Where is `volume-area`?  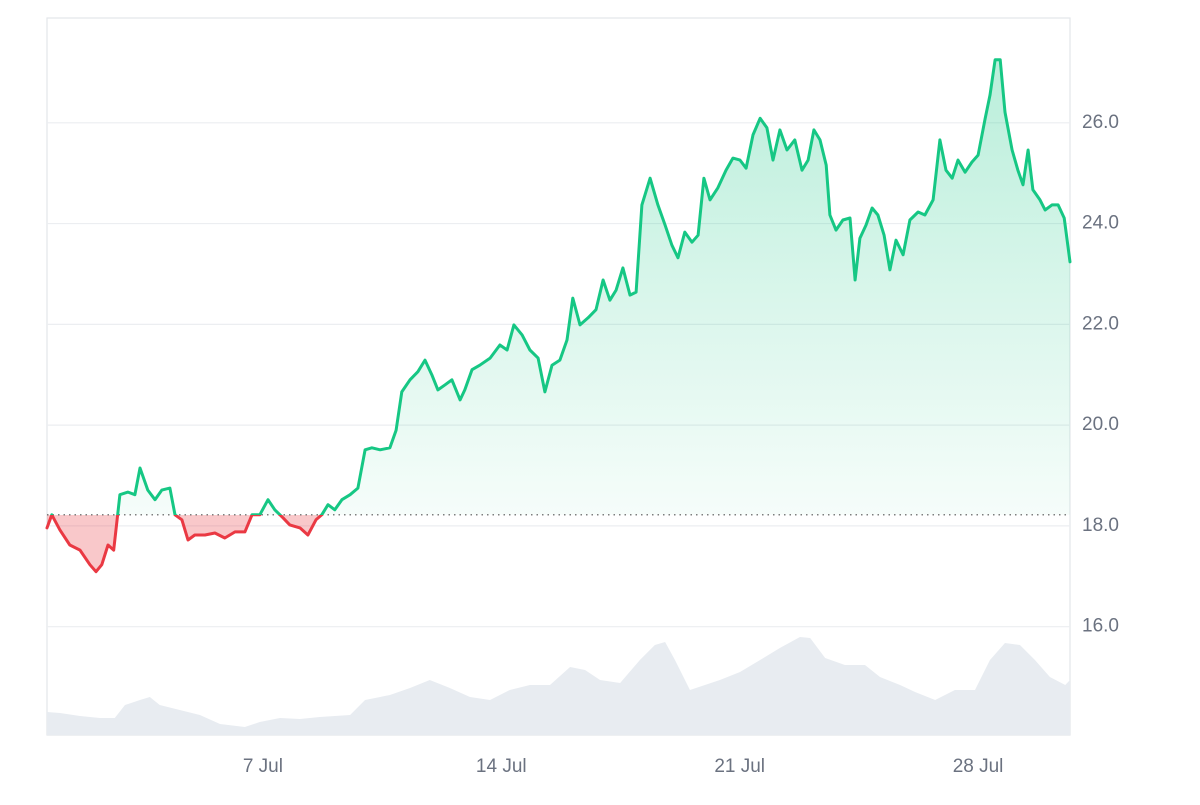
volume-area is located at coordinates (558, 686).